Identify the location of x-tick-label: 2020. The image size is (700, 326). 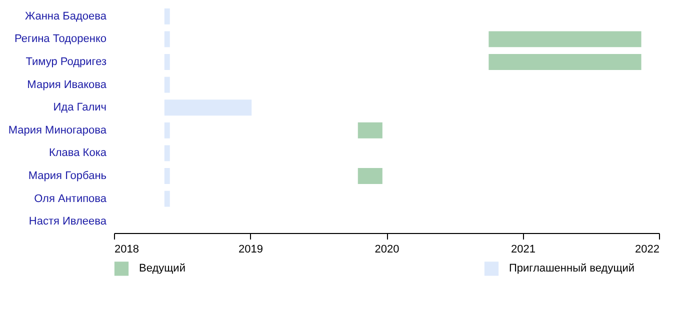
(387, 250).